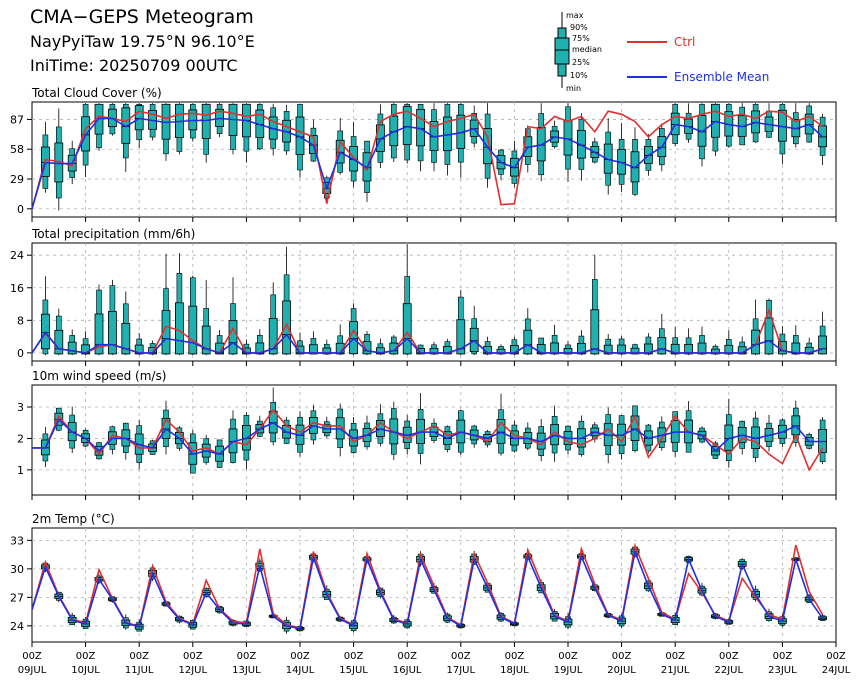 The height and width of the screenshot is (681, 859). What do you see at coordinates (587, 49) in the screenshot?
I see `box-legend-label: median` at bounding box center [587, 49].